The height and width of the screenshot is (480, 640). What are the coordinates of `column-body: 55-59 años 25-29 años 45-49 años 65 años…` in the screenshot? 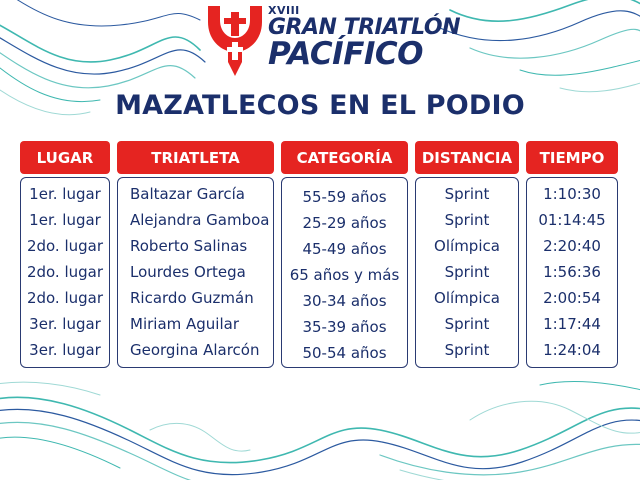 It's located at (344, 272).